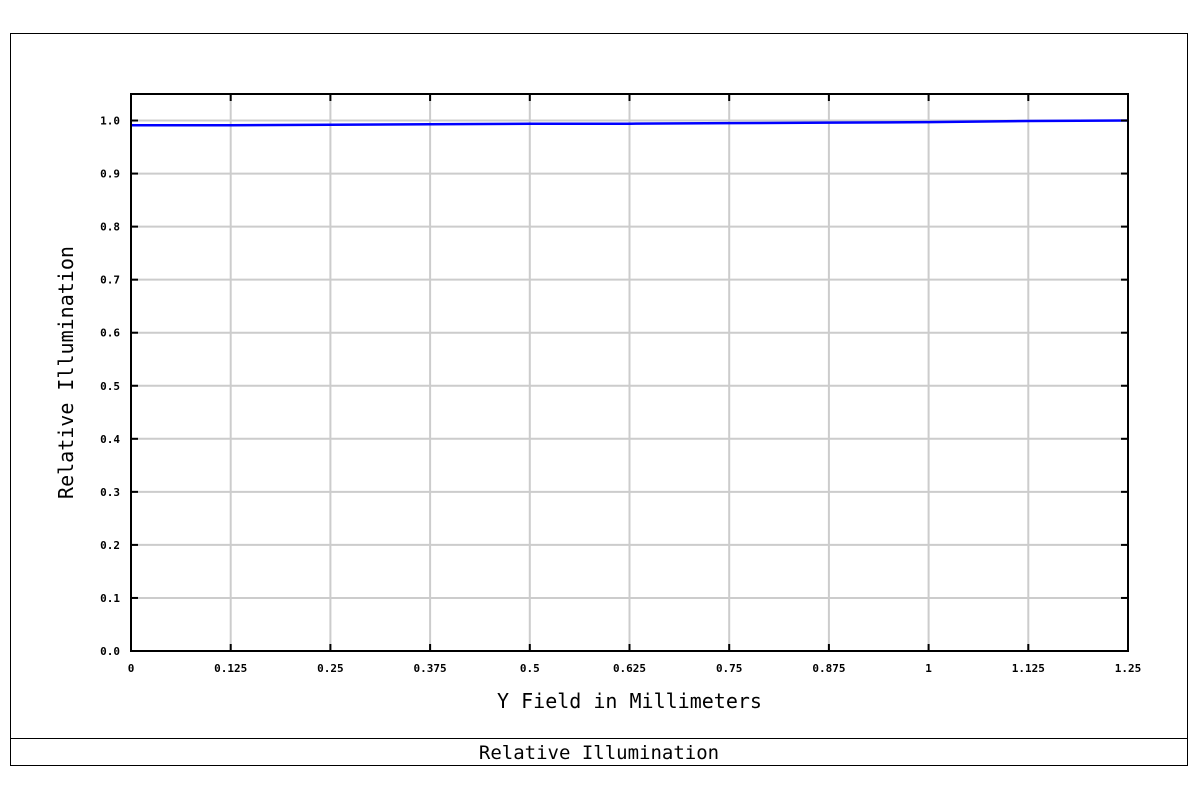 The image size is (1200, 802). Describe the element at coordinates (110, 174) in the screenshot. I see `y-tick-label: 0.9` at that location.